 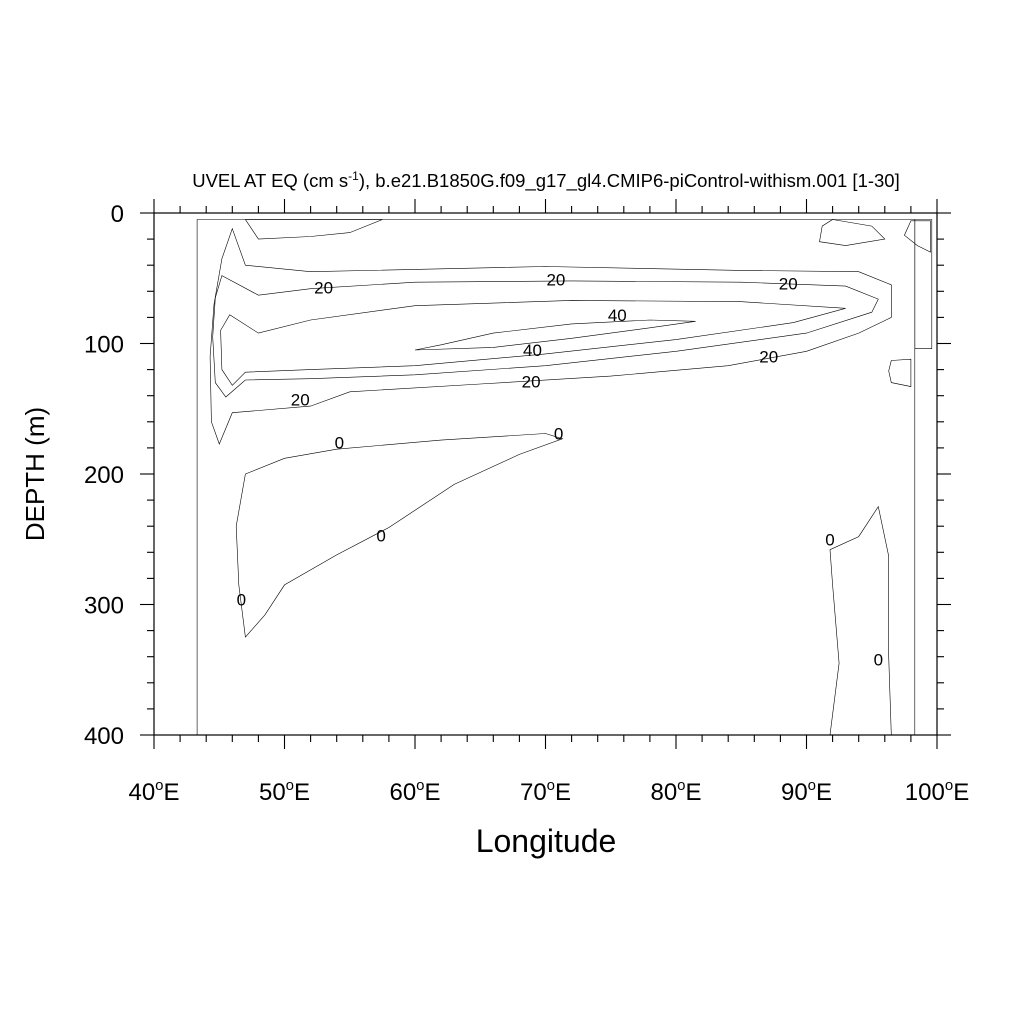 I want to click on x-tick-label: 40oE, so click(x=153, y=791).